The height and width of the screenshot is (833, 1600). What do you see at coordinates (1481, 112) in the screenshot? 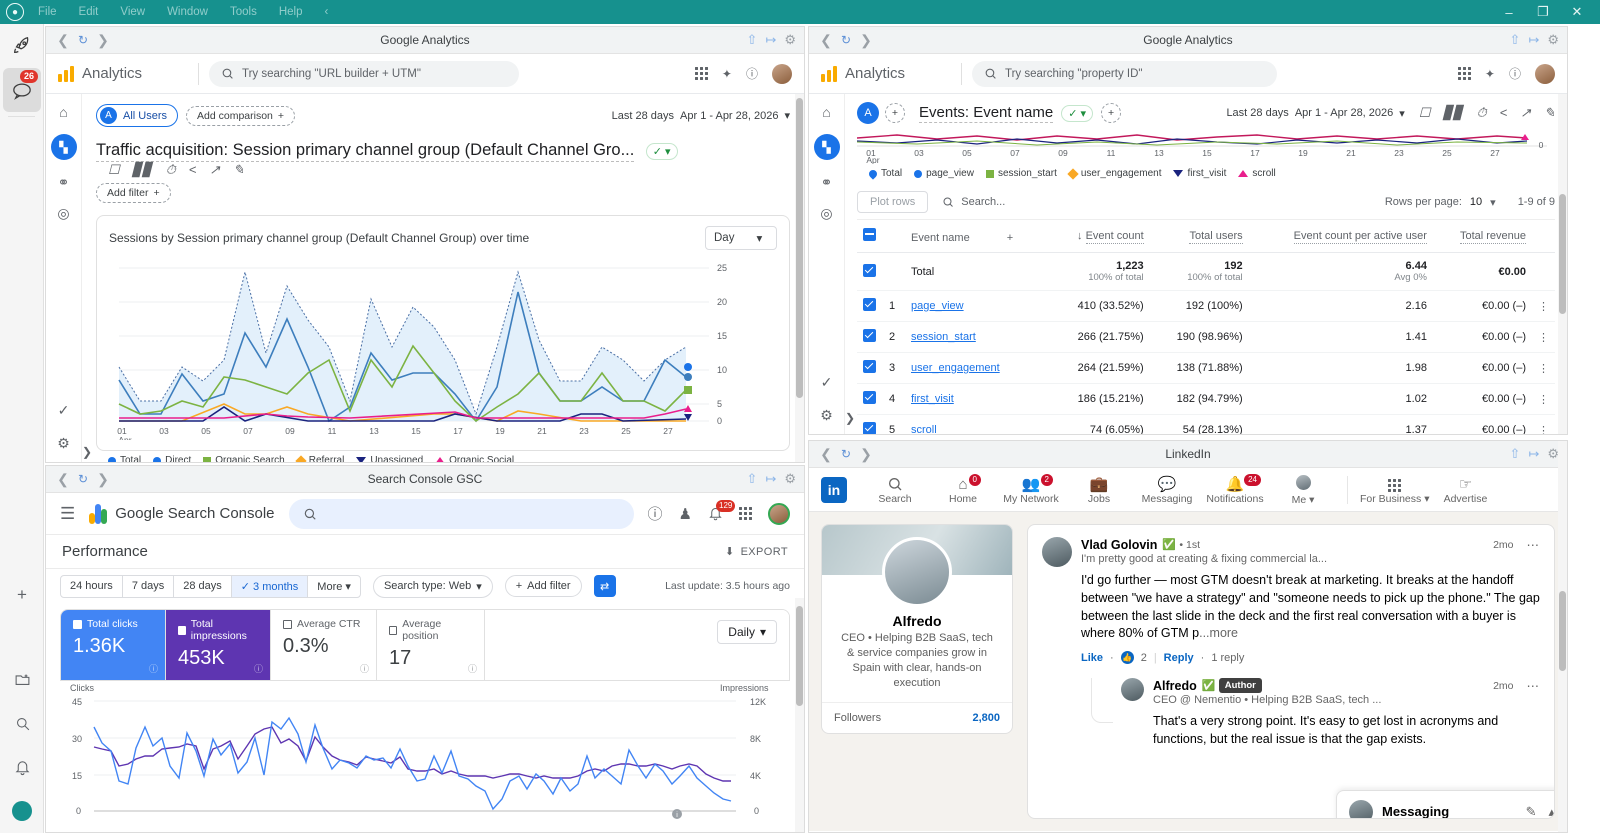
I see `insights-icon: ⏱` at bounding box center [1481, 112].